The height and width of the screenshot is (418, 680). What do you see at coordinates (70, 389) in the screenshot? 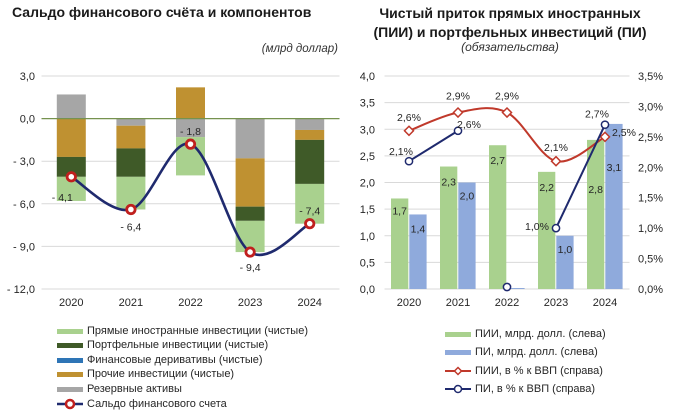
I see `legend-swatch-reserves` at bounding box center [70, 389].